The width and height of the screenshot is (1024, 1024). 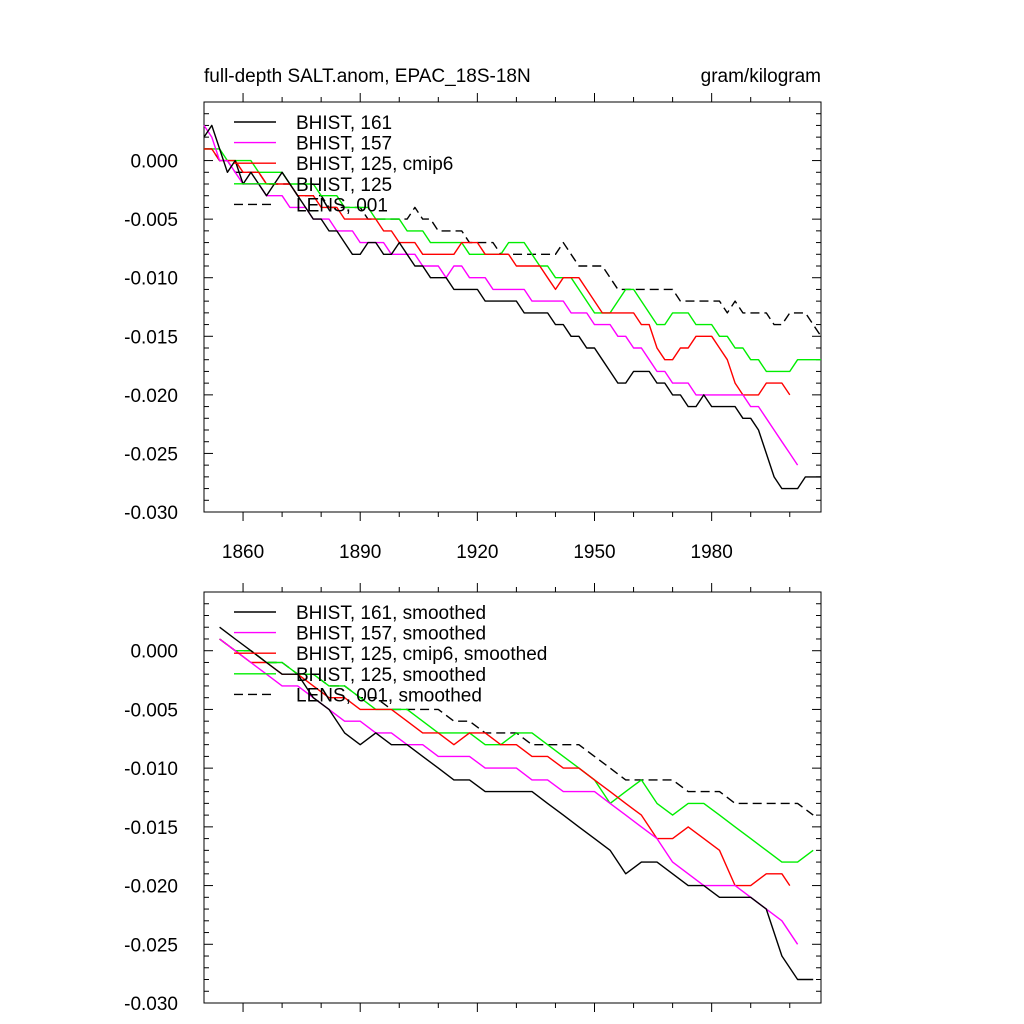 What do you see at coordinates (421, 654) in the screenshot?
I see `legend-label: BHIST, 125, cmip6, smoothed` at bounding box center [421, 654].